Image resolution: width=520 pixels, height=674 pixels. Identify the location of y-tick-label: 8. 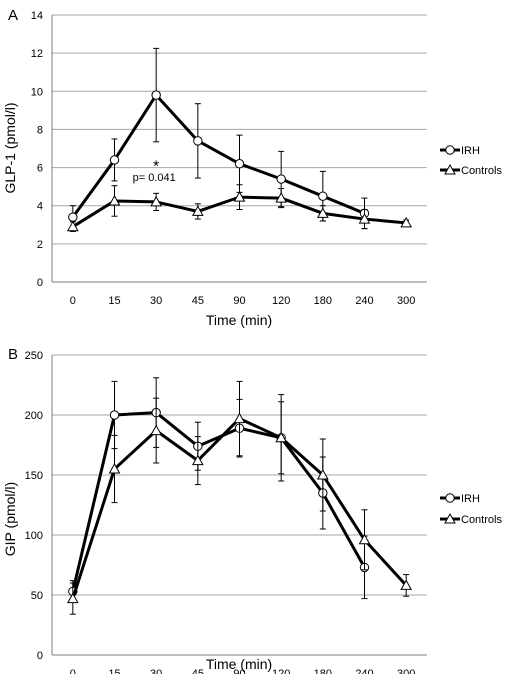
(40, 130).